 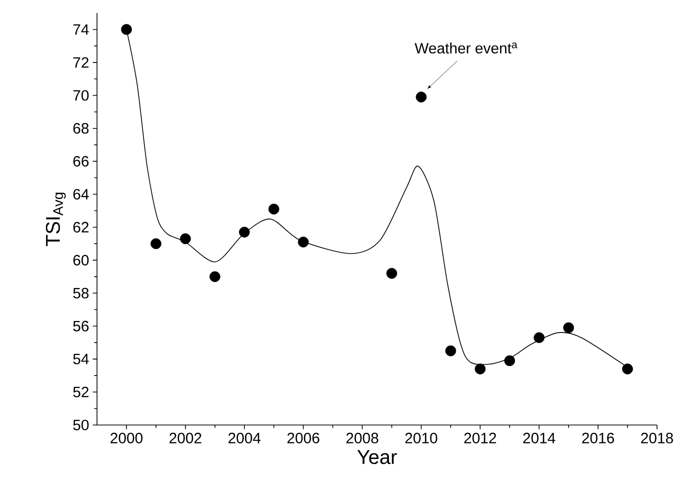 What do you see at coordinates (81, 194) in the screenshot?
I see `y-tick-label: 64` at bounding box center [81, 194].